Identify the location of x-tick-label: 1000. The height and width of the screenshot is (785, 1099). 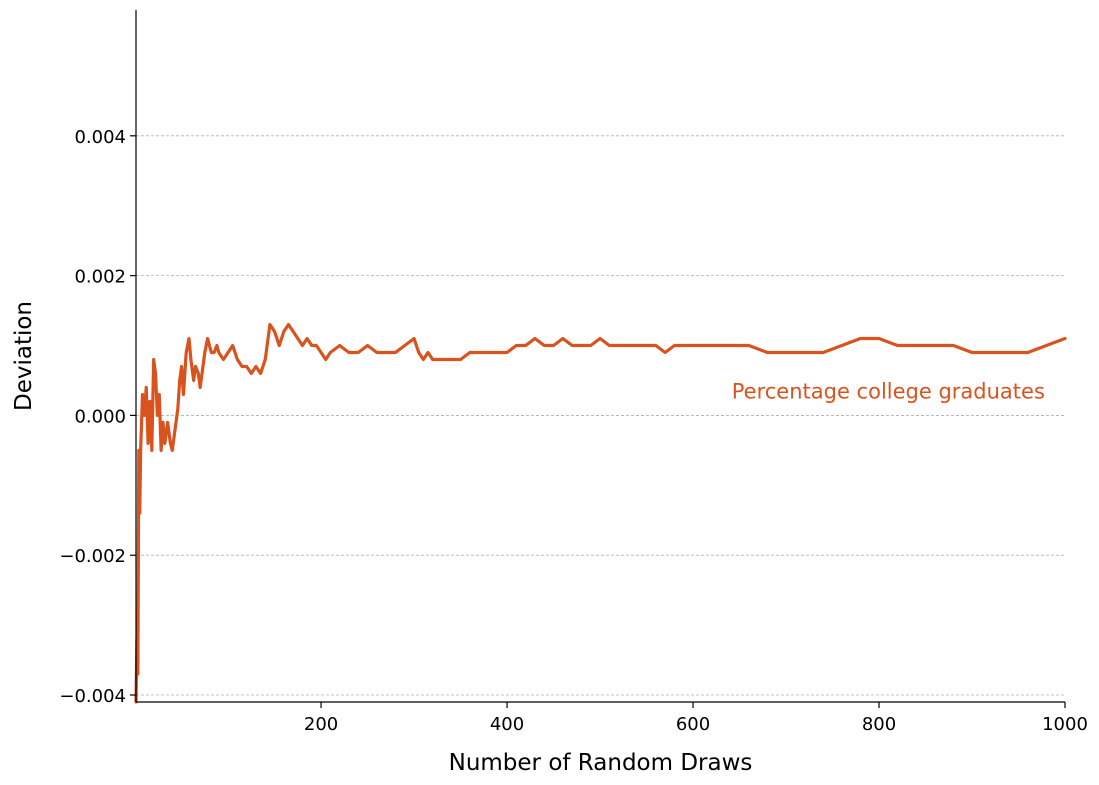
(1065, 724).